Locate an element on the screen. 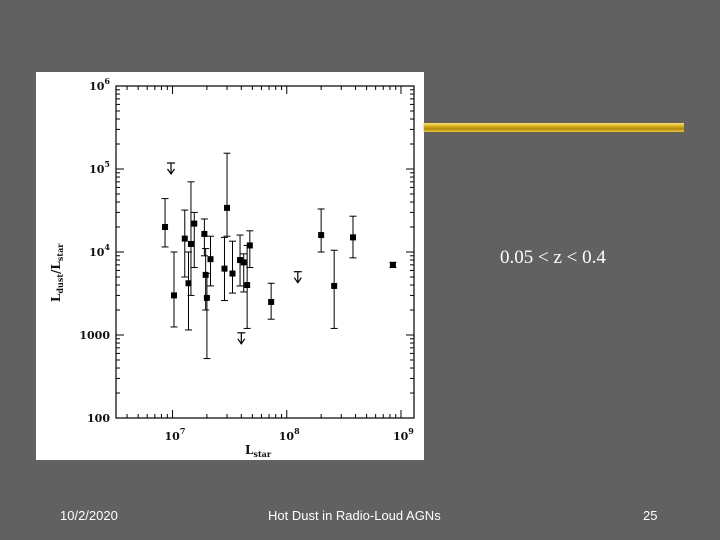 The image size is (720, 540). footer-date: 10/2/2020 is located at coordinates (89, 515).